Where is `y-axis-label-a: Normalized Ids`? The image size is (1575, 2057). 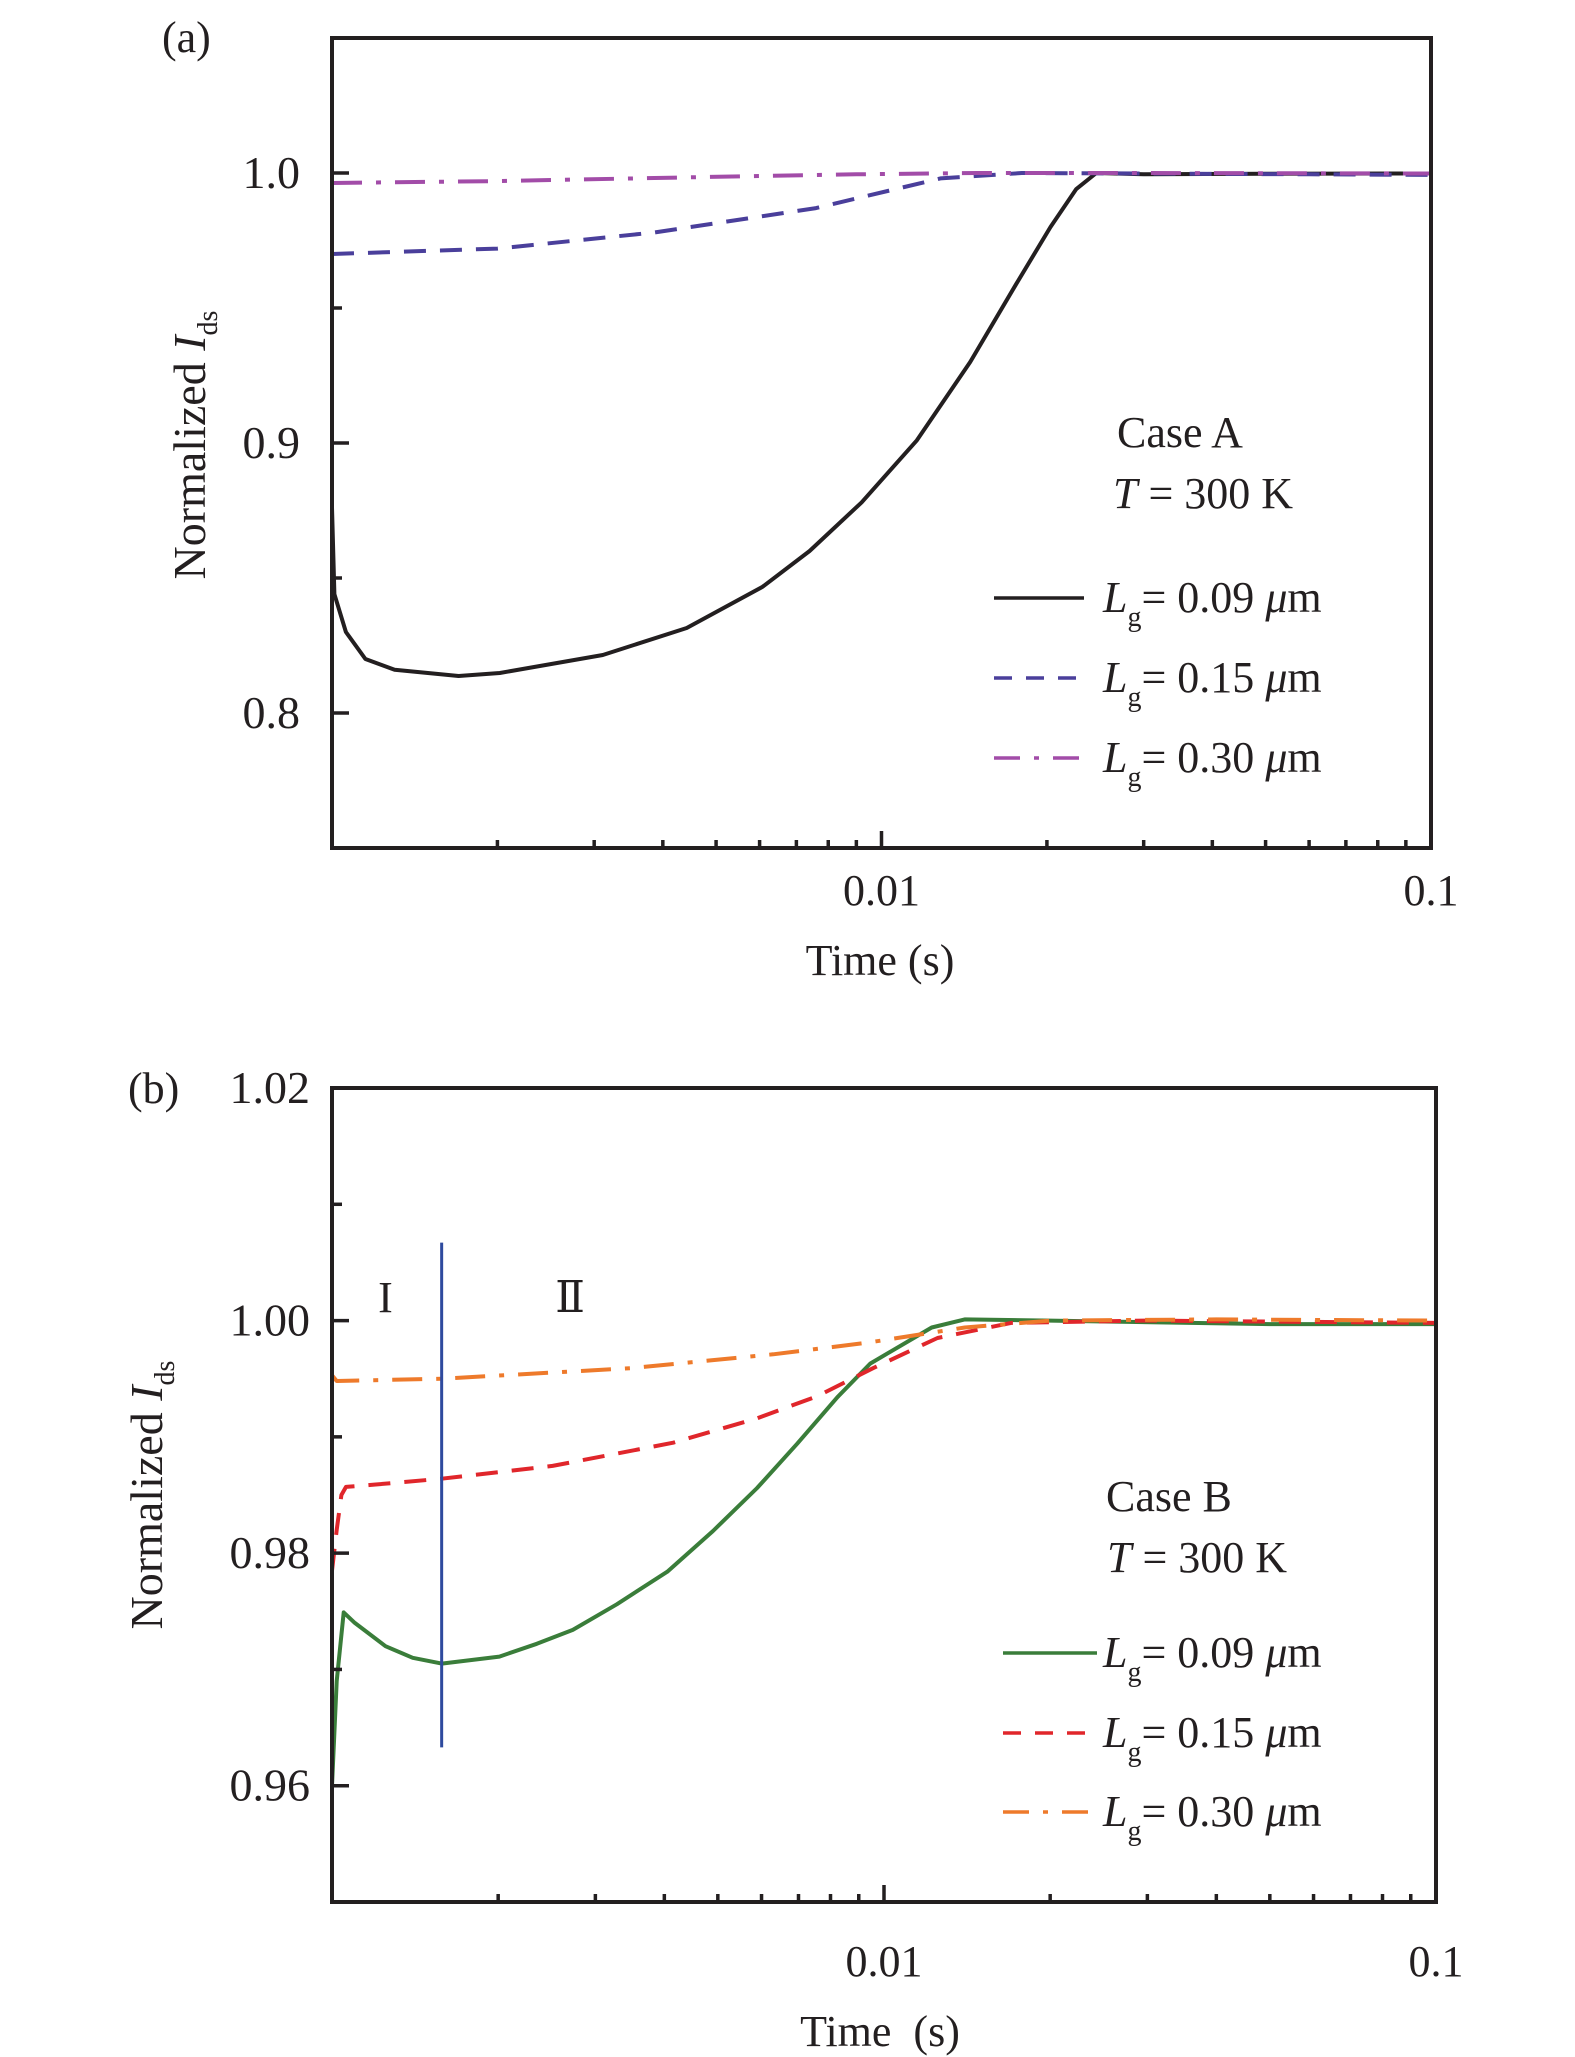 y-axis-label-a: Normalized Ids is located at coordinates (194, 445).